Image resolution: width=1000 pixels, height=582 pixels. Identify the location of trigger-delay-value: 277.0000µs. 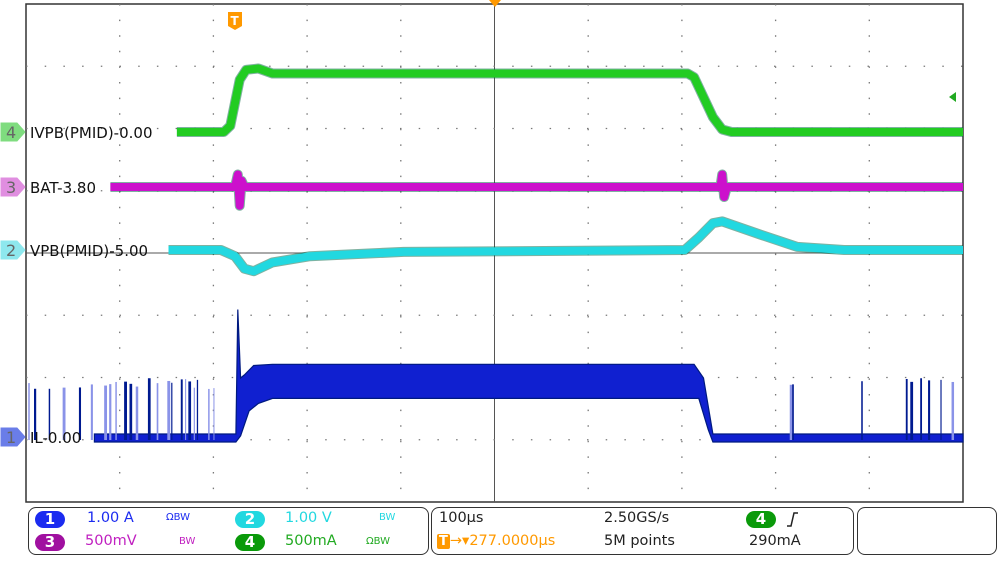
(512, 541).